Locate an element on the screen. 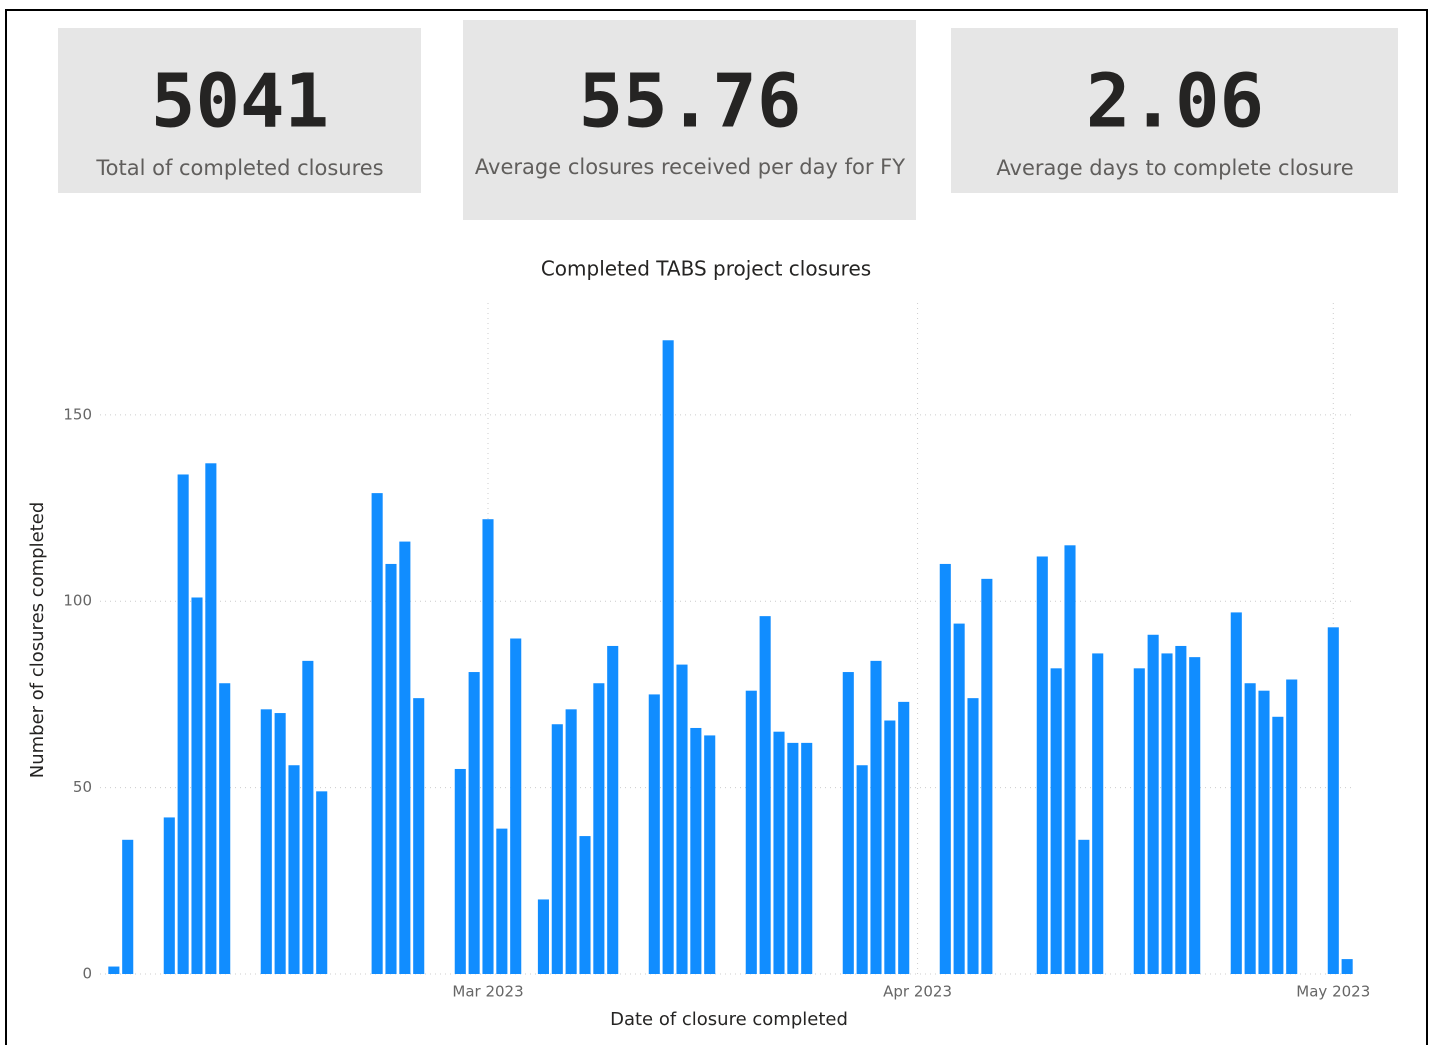  card-value: 5041 is located at coordinates (240, 102).